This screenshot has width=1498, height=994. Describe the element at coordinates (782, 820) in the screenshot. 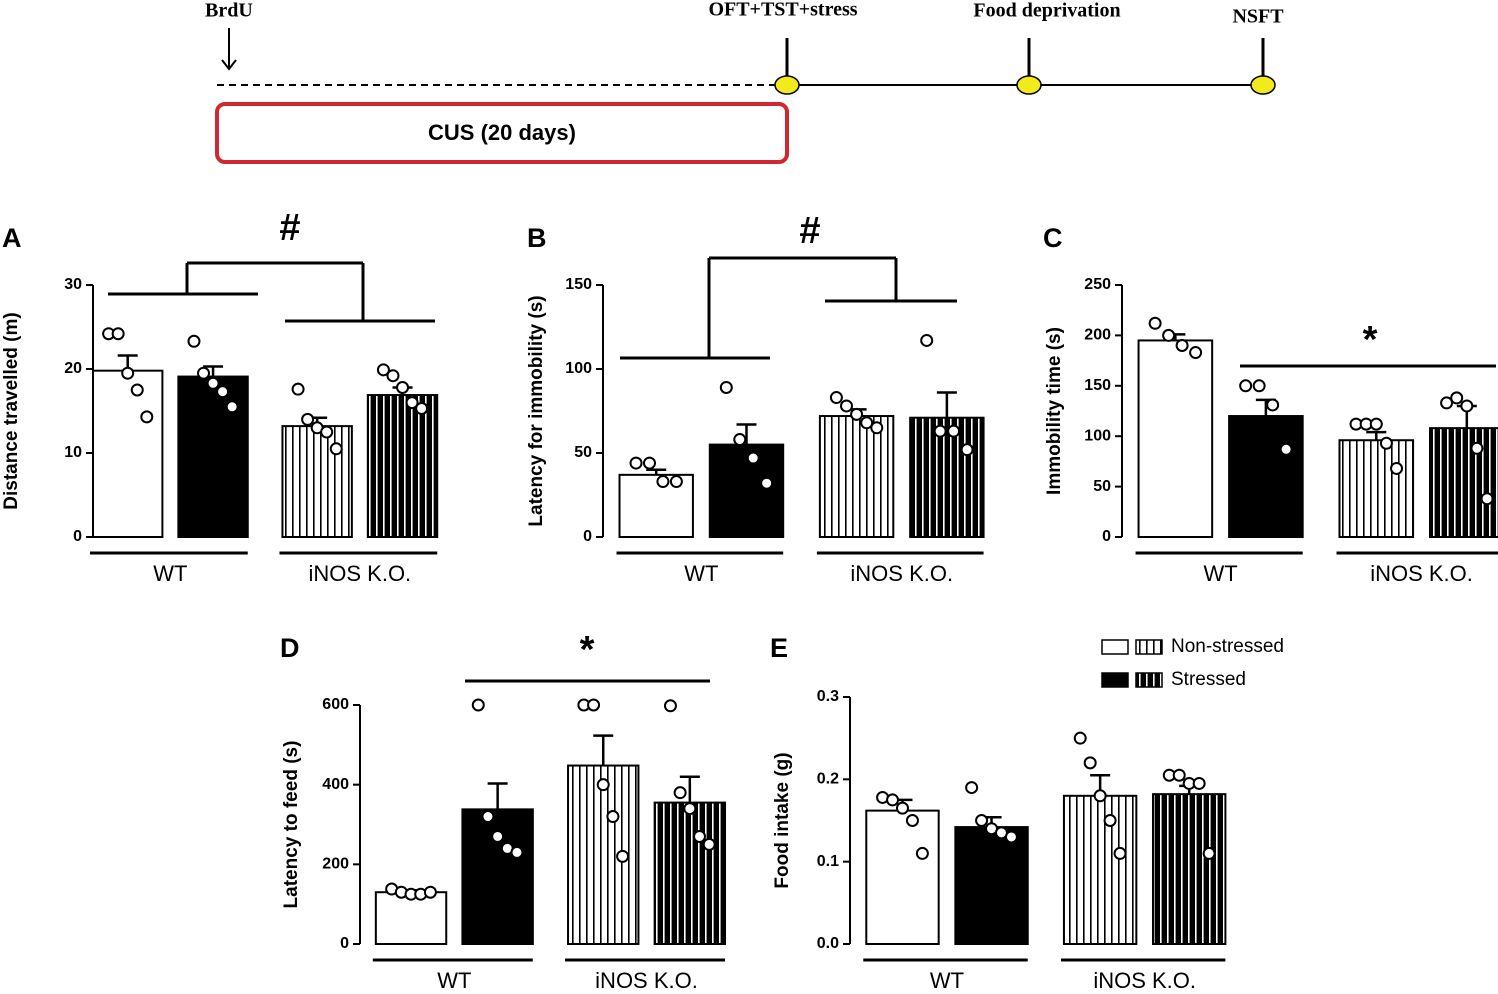

I see `y-axis-label: Food intake (g)` at that location.